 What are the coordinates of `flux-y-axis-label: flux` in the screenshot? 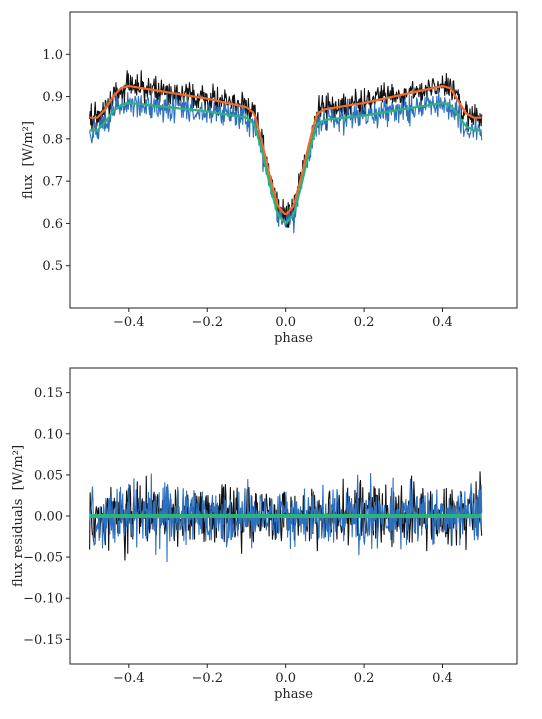 It's located at (28, 186).